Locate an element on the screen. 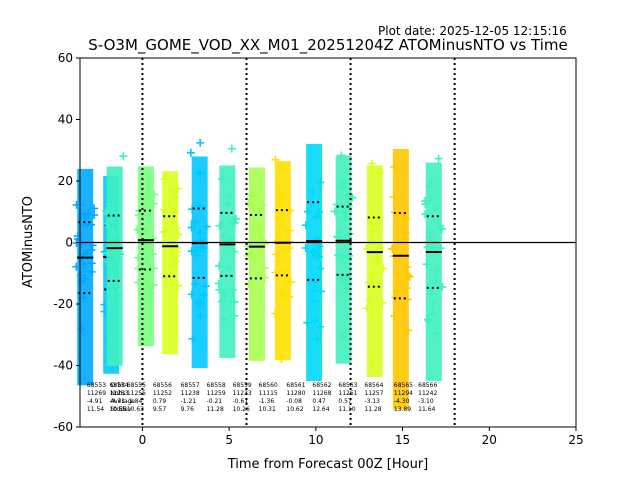 Image resolution: width=640 pixels, height=480 pixels. orbit-stat-68555: 10.63 is located at coordinates (135, 409).